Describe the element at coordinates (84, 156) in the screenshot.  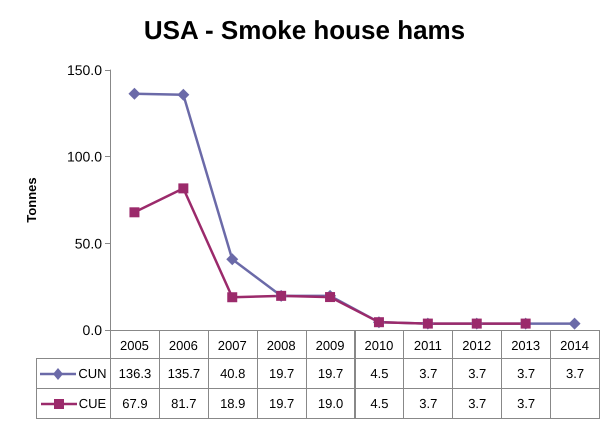
I see `y-tick-label: 100.0` at that location.